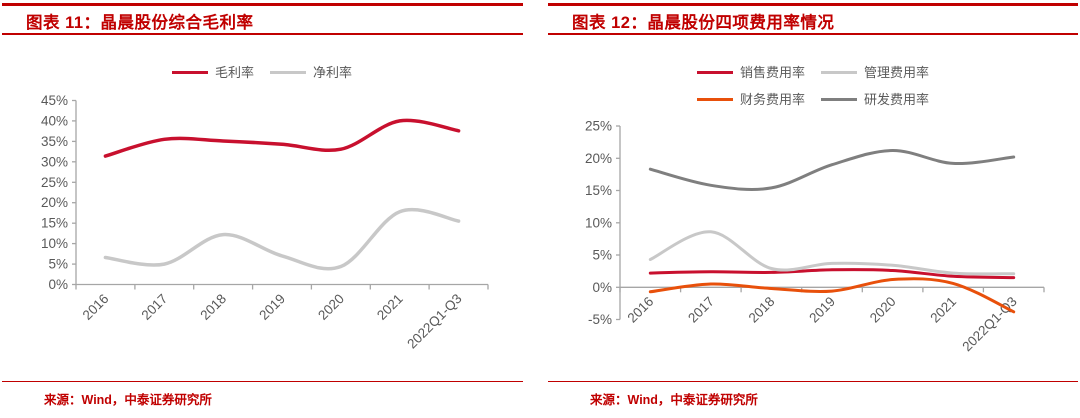 The image size is (1080, 418). I want to click on y-axis-tick-label: -5%, so click(600, 319).